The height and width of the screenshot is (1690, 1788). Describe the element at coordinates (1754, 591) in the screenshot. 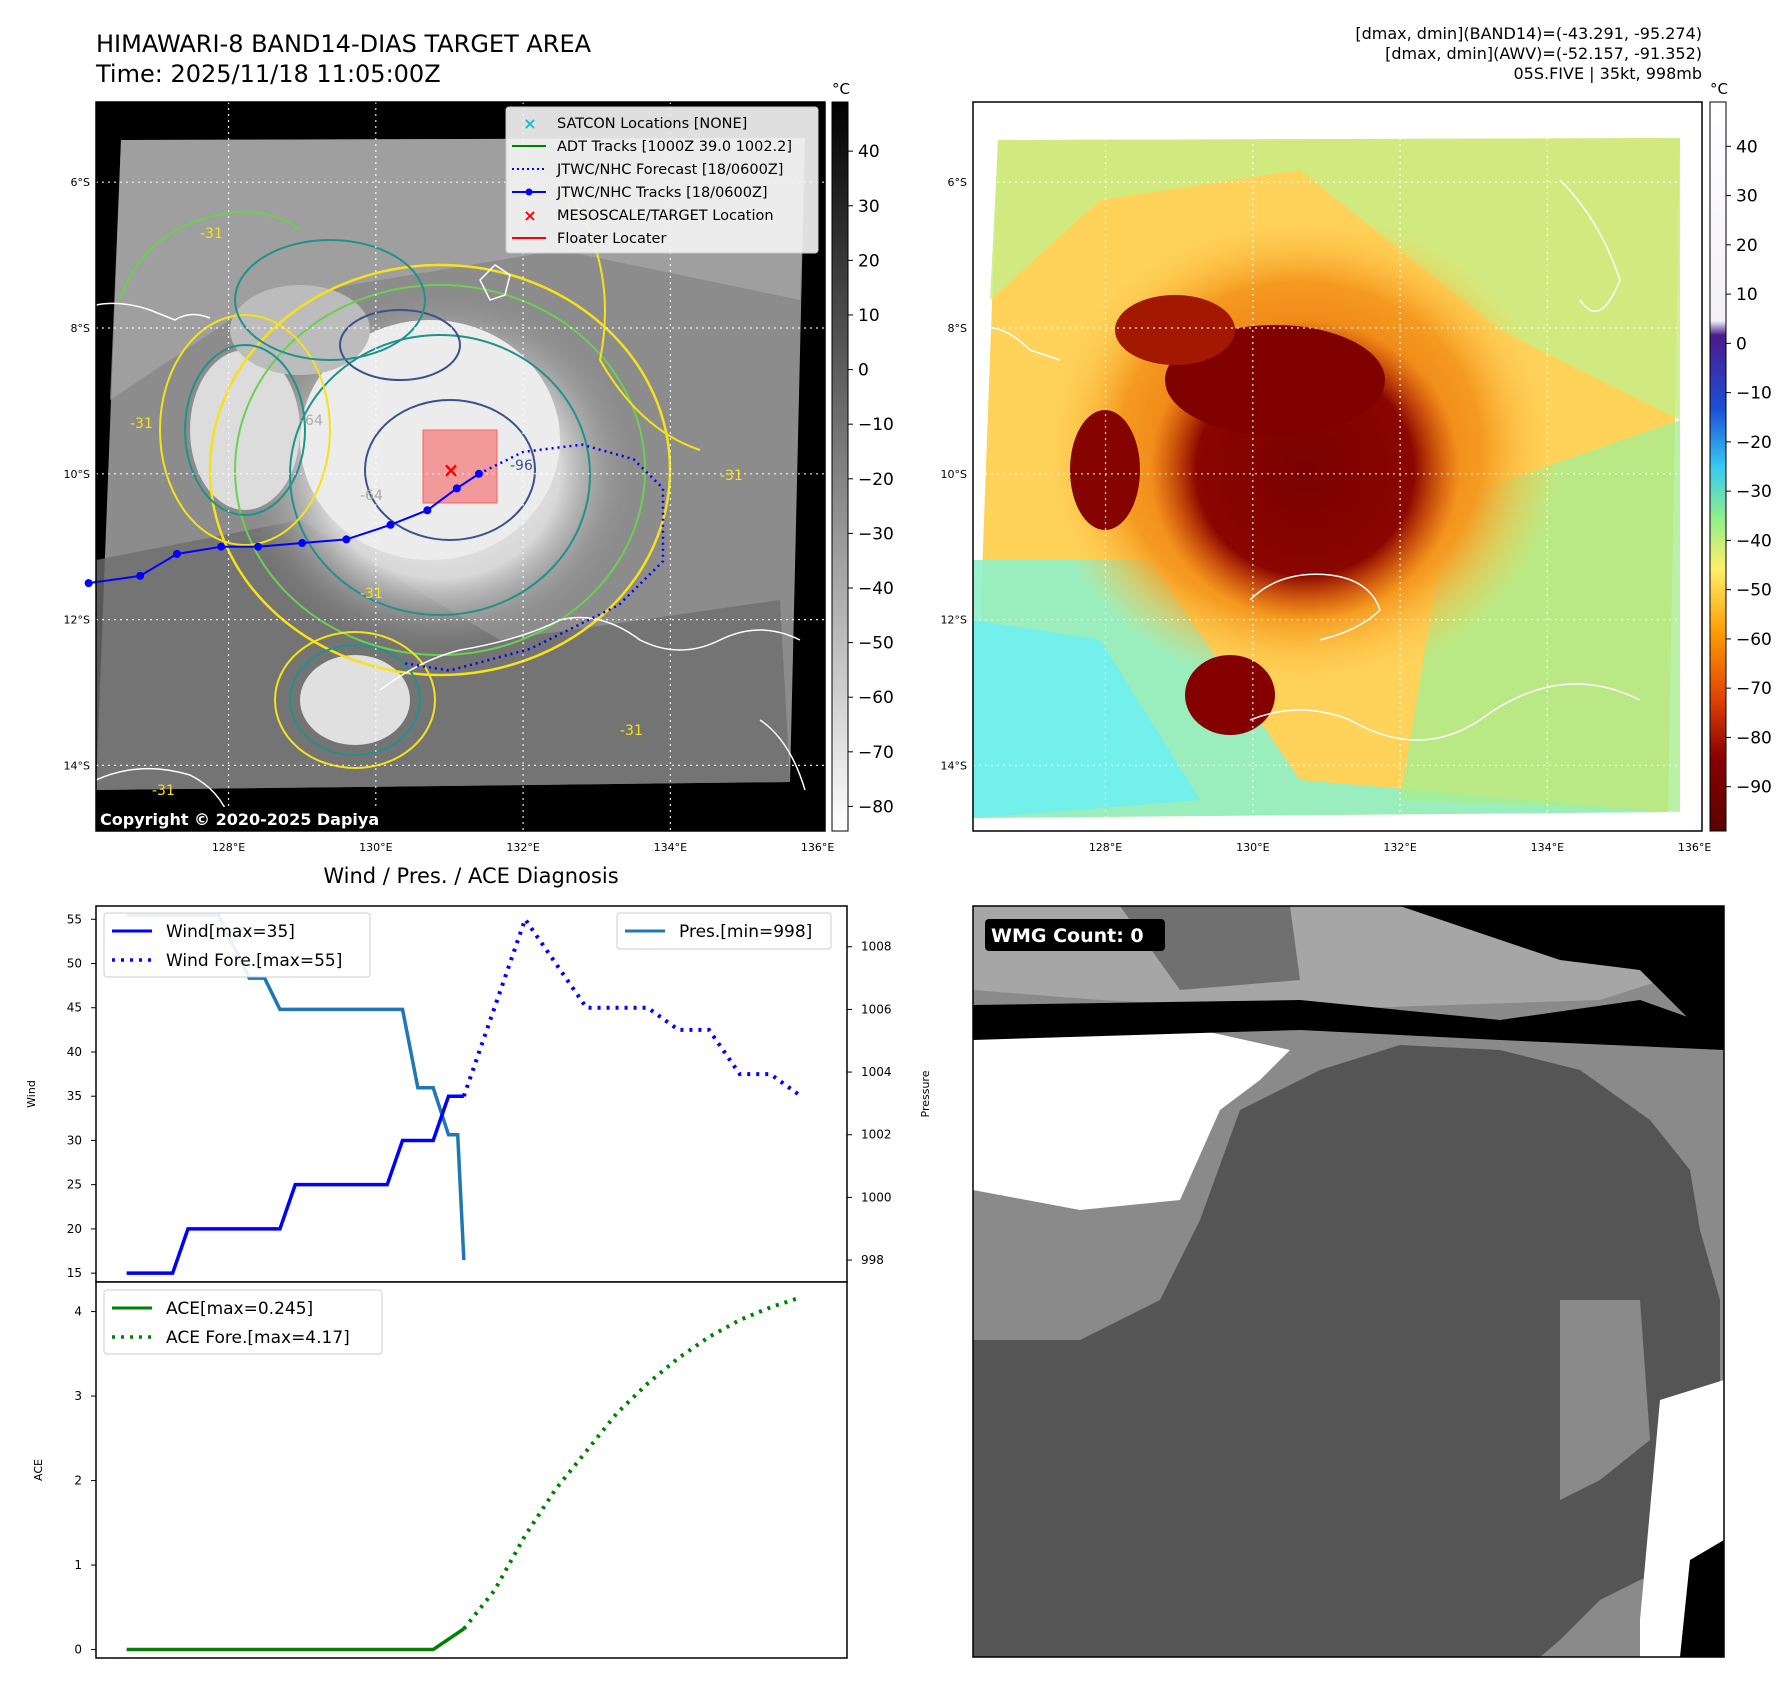

I see `awv-colorbar-tick: −50` at that location.